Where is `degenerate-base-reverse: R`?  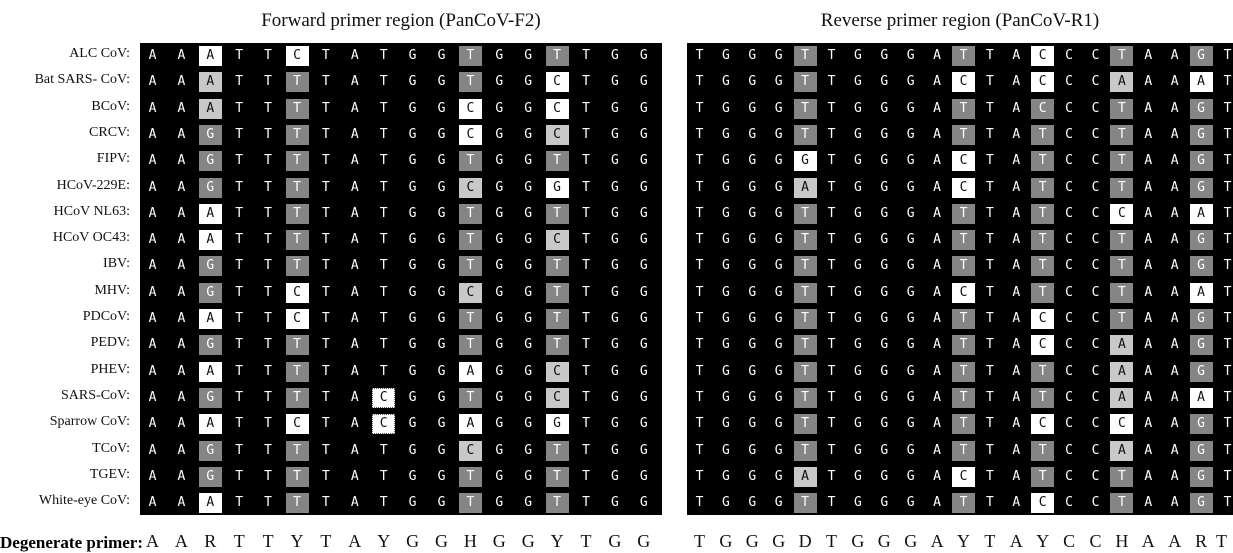
degenerate-base-reverse: R is located at coordinates (1201, 541).